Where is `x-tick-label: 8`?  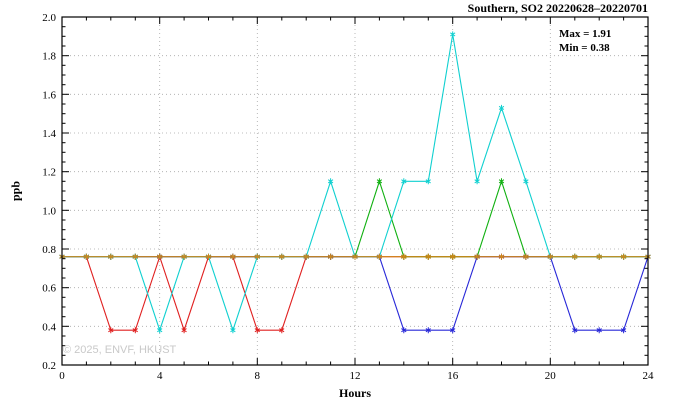 x-tick-label: 8 is located at coordinates (258, 376).